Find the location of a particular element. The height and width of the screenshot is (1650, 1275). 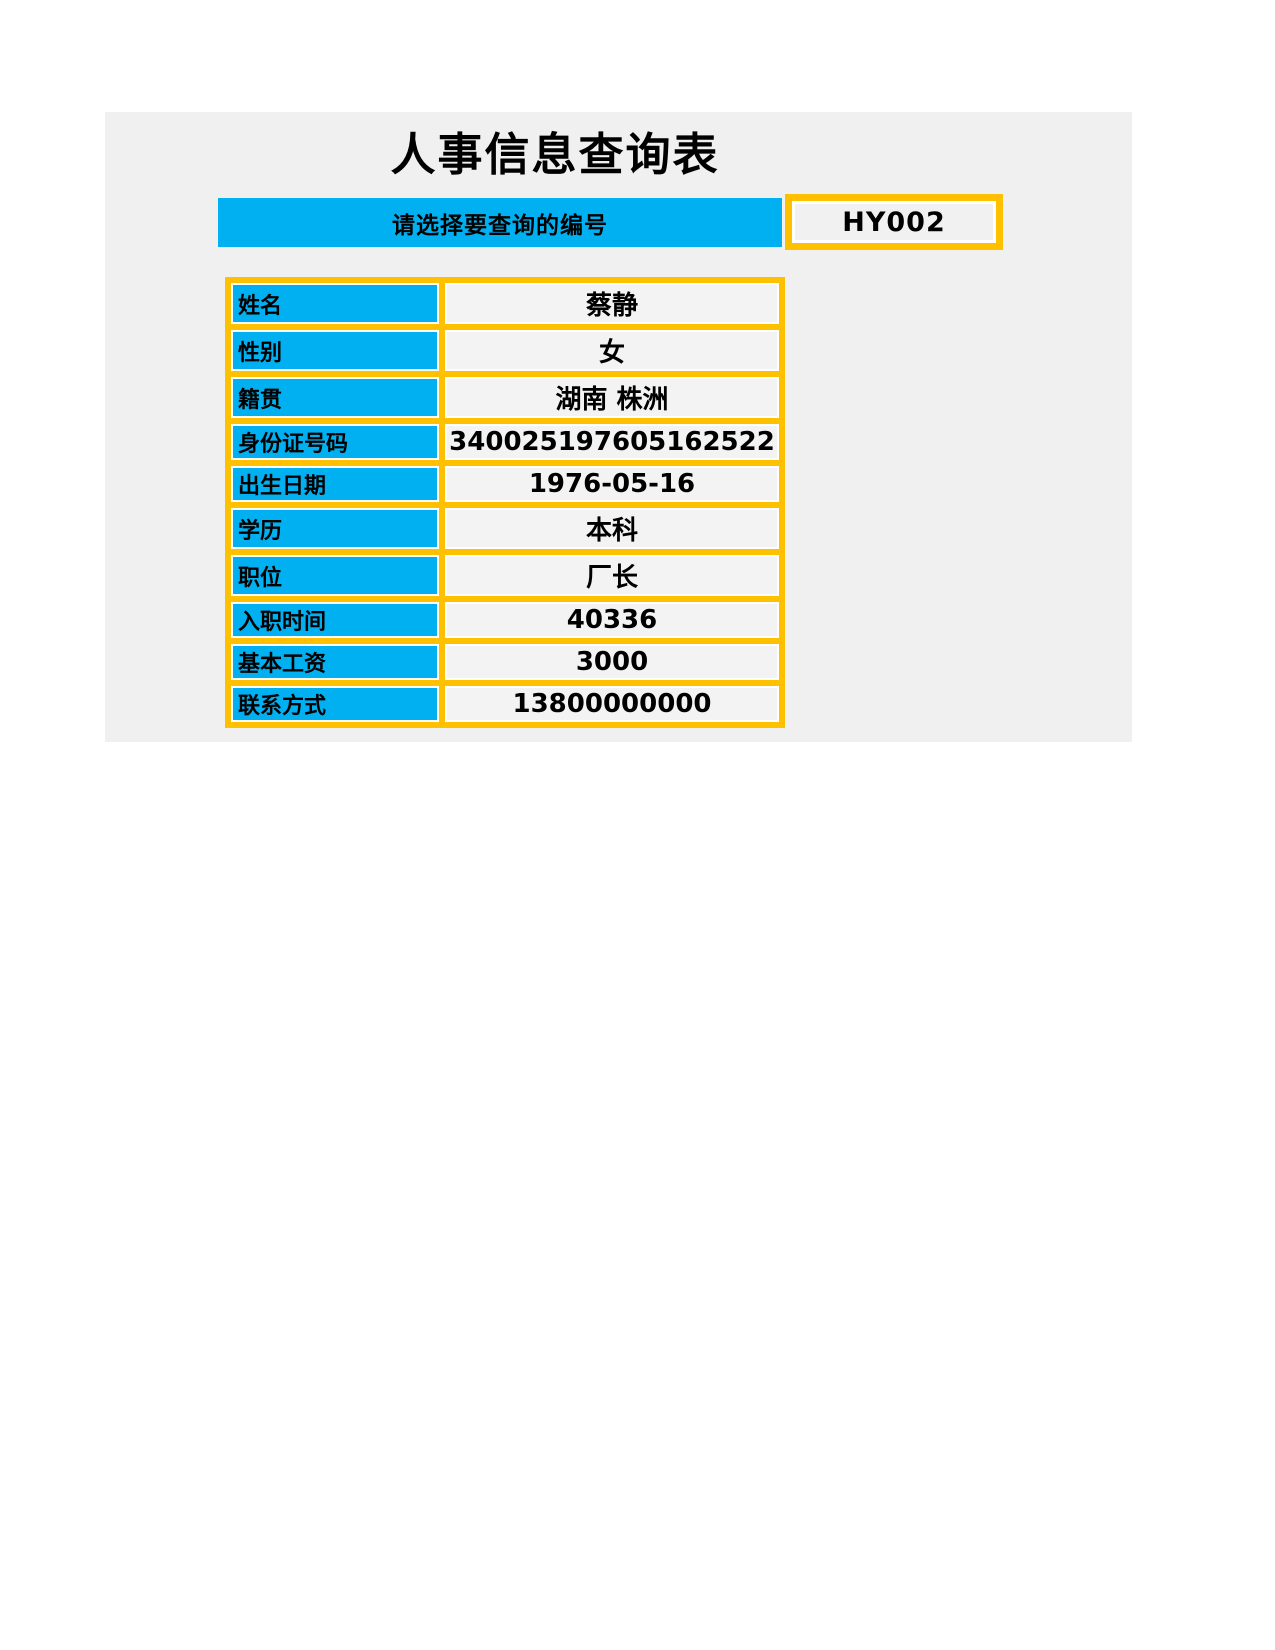

table-row: 基本工资 3000 is located at coordinates (505, 662).